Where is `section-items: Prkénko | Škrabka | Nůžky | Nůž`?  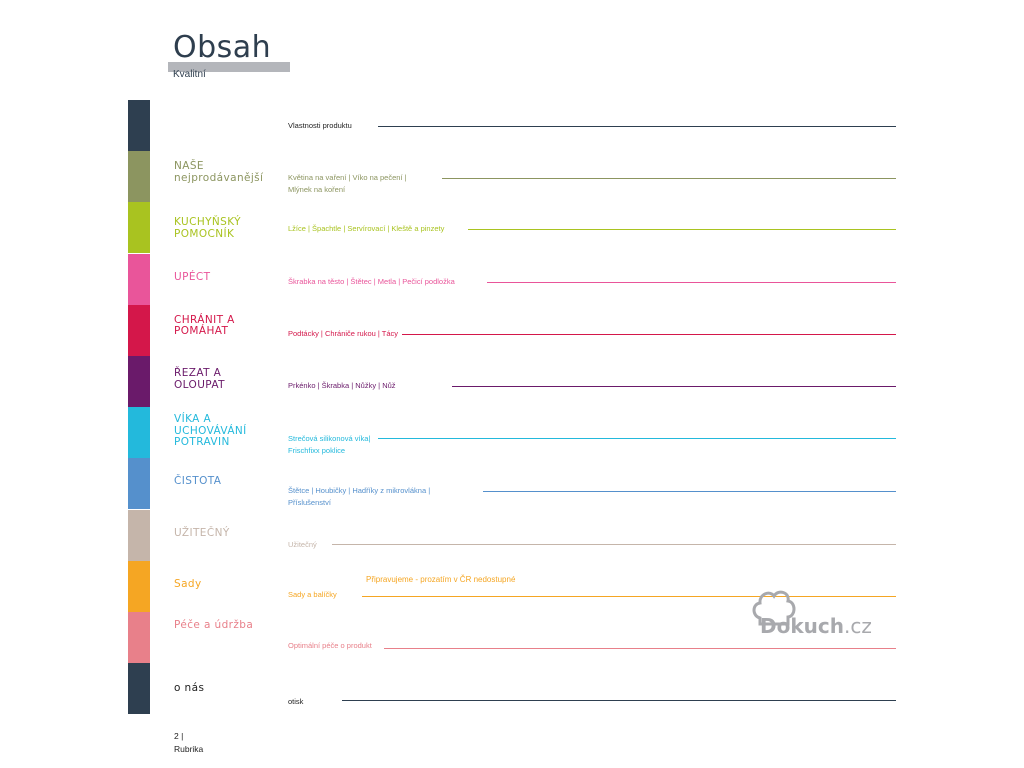
section-items: Prkénko | Škrabka | Nůžky | Nůž is located at coordinates (342, 385).